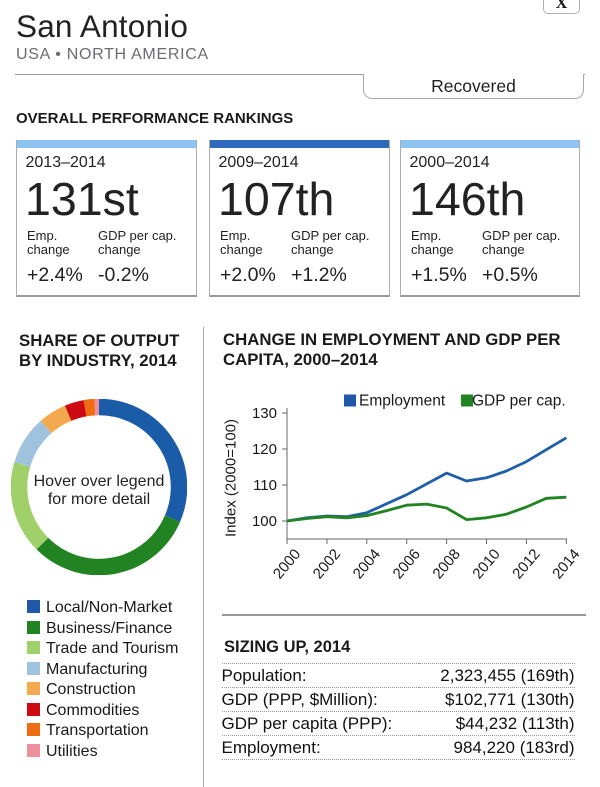 This screenshot has width=600, height=787. I want to click on svg-text: 2014, so click(566, 564).